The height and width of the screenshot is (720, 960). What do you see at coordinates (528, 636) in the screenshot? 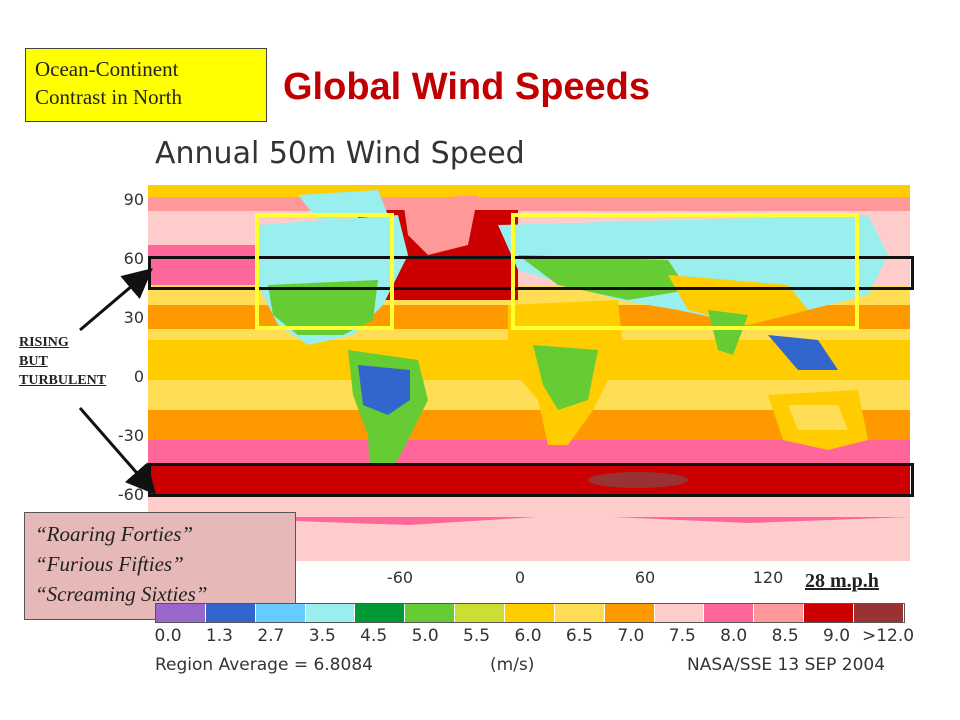
I see `legend-label: 6.0` at bounding box center [528, 636].